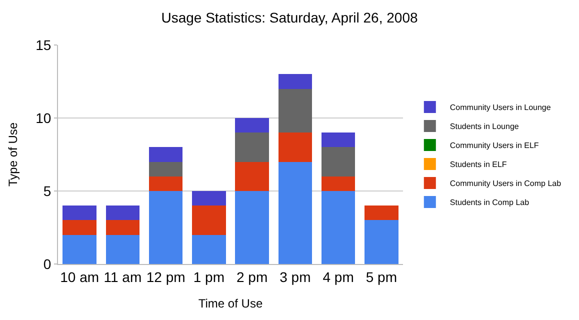 This screenshot has width=579, height=320. I want to click on y-tick-label: 10, so click(44, 118).